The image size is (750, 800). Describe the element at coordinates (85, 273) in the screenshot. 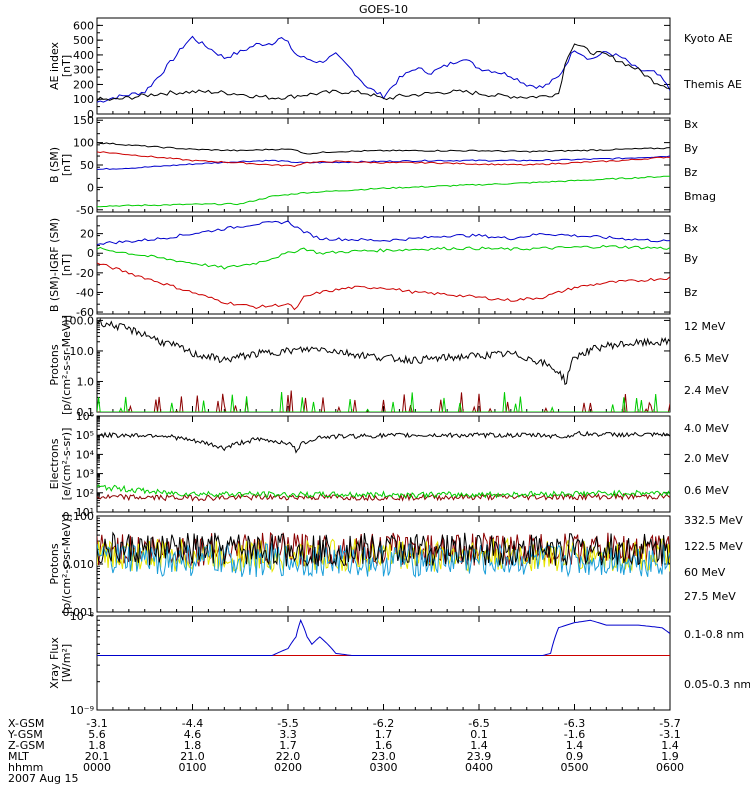

I see `y-tick-label: -20` at that location.